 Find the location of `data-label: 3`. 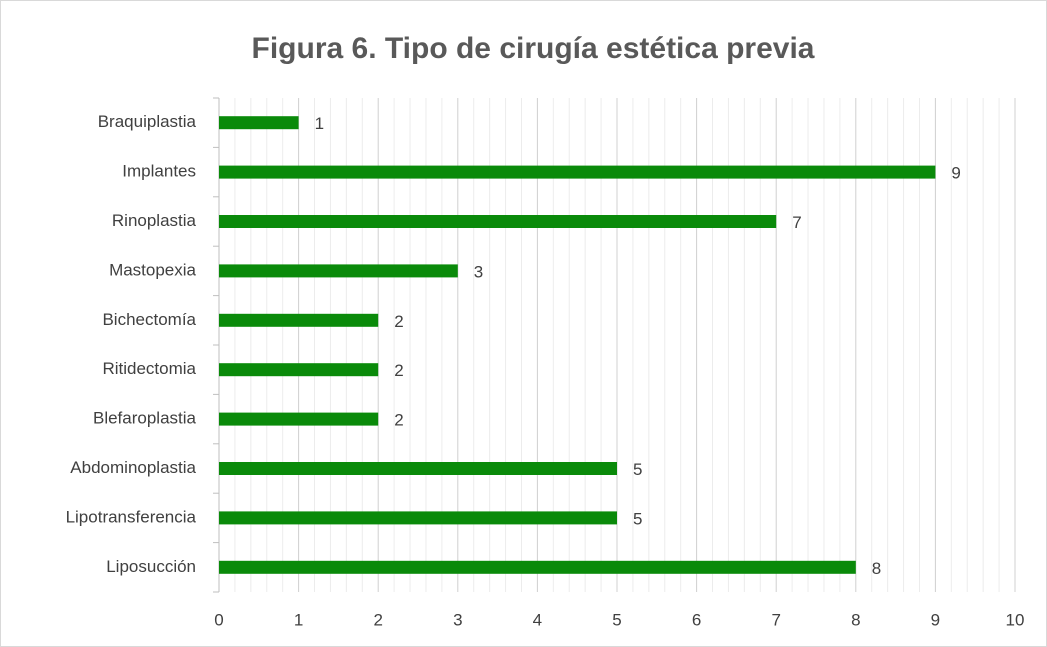

data-label: 3 is located at coordinates (478, 271).